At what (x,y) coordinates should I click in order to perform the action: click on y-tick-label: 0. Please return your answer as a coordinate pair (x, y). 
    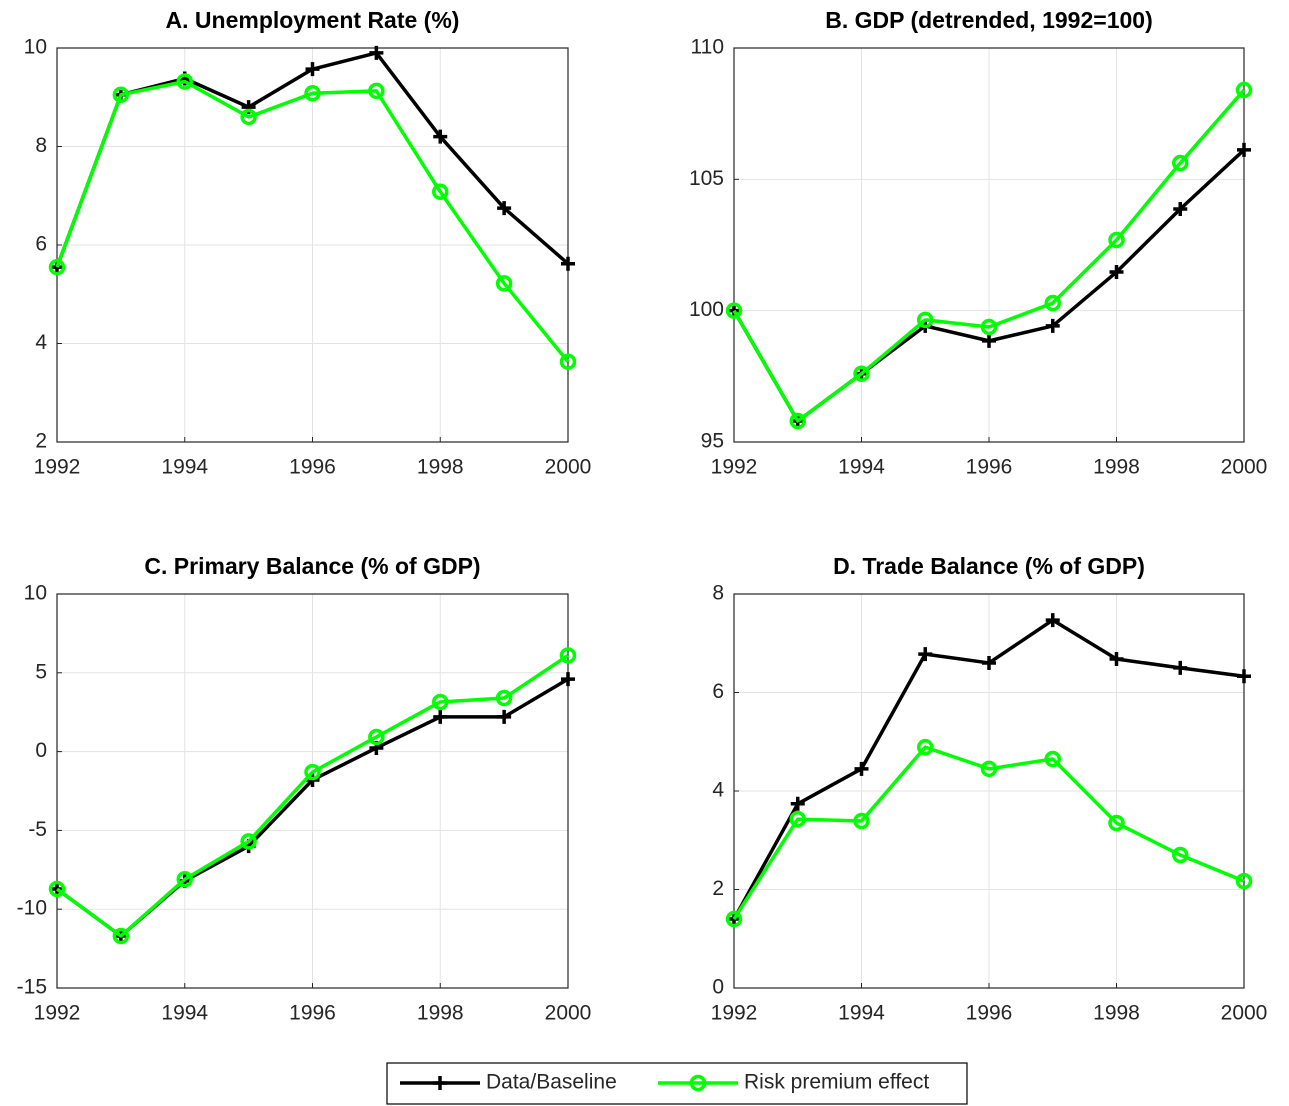
    Looking at the image, I should click on (41, 750).